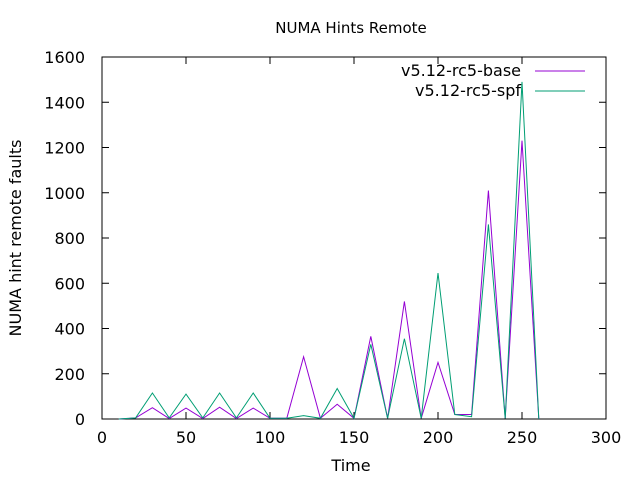 The width and height of the screenshot is (640, 480). What do you see at coordinates (606, 437) in the screenshot?
I see `x-tick-label: 300` at bounding box center [606, 437].